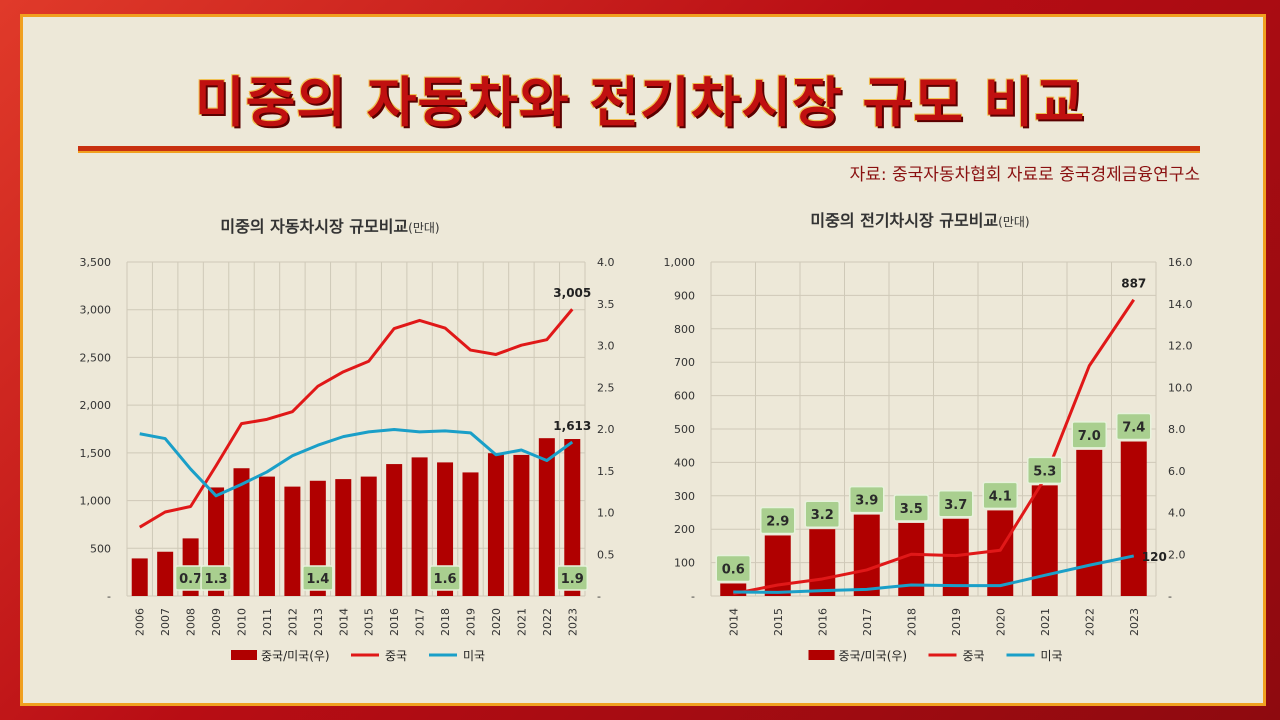  I want to click on bar-label-text: 3.7, so click(955, 505).